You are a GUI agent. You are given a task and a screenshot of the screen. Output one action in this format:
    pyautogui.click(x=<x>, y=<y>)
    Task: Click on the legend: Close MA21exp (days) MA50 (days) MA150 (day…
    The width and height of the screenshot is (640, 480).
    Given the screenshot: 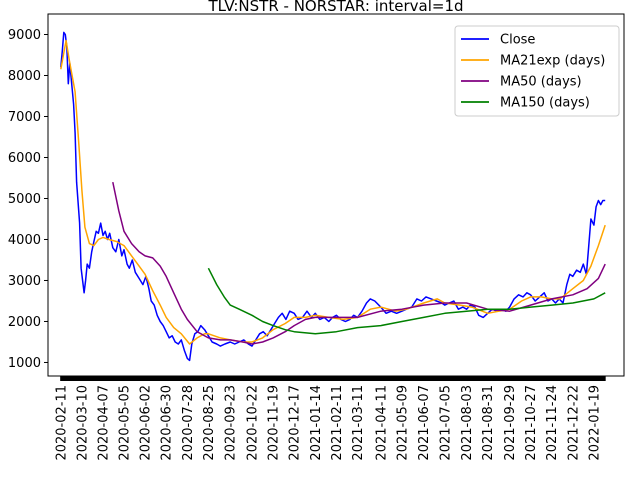 What is the action you would take?
    pyautogui.click(x=537, y=71)
    